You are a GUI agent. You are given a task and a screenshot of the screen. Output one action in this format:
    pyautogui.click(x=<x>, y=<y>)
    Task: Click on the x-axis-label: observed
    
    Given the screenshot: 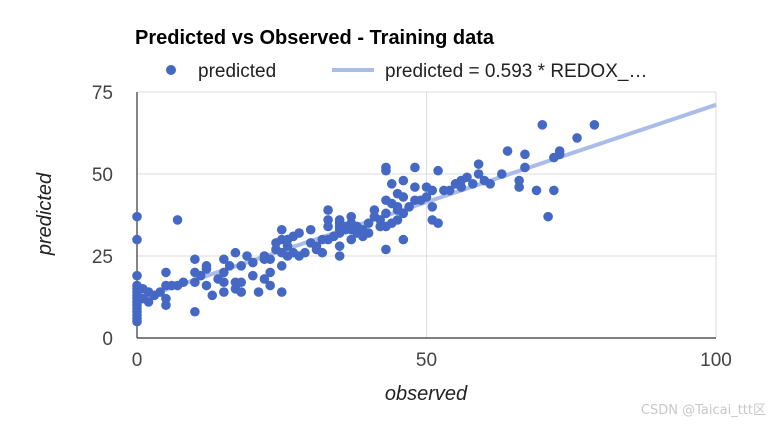 What is the action you would take?
    pyautogui.click(x=426, y=394)
    